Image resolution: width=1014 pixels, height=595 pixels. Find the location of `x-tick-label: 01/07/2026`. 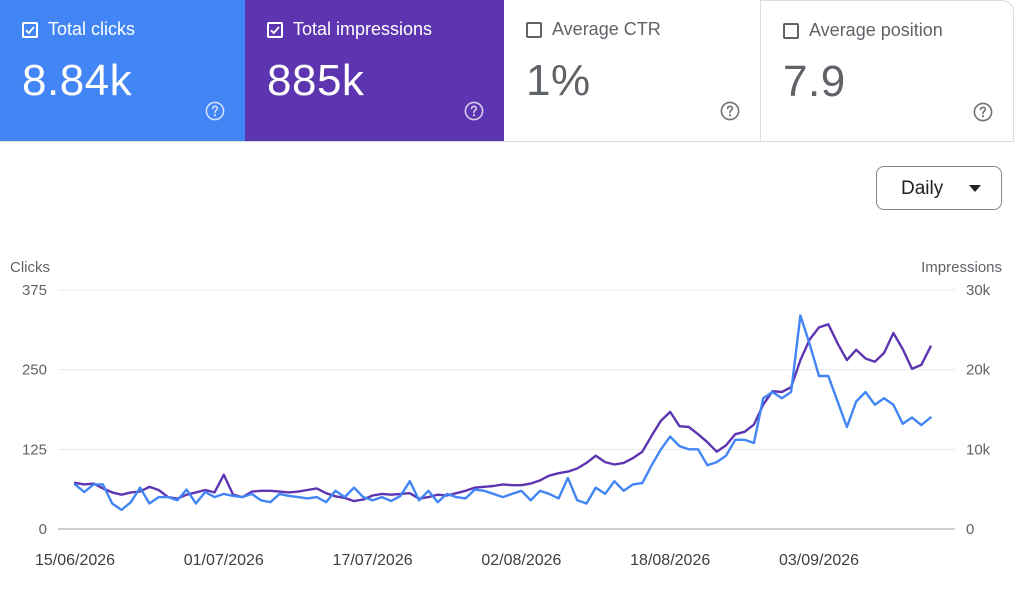

x-tick-label: 01/07/2026 is located at coordinates (224, 560).